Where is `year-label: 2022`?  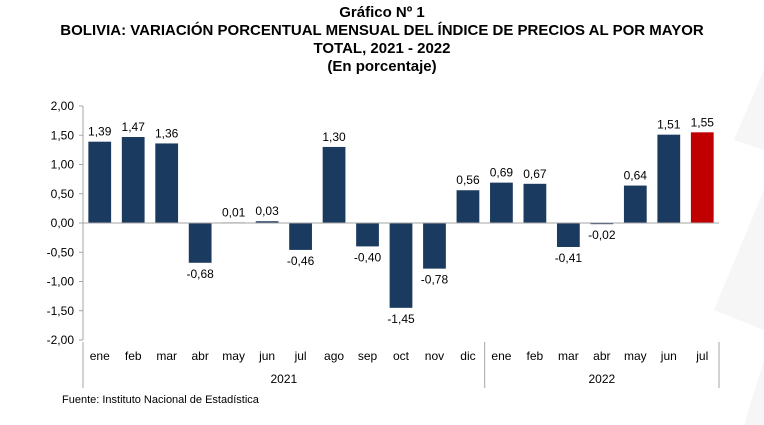
year-label: 2022 is located at coordinates (601, 379).